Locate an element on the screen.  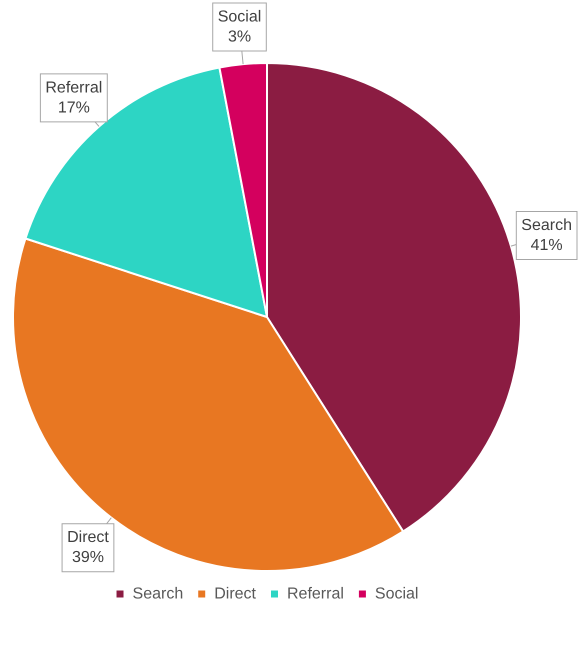
legend-label: Social is located at coordinates (396, 593).